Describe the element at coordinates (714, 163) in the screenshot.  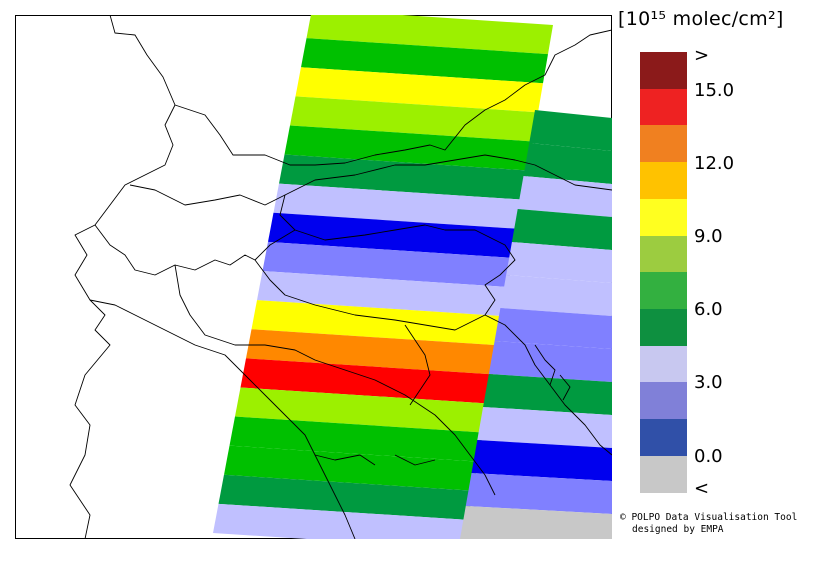
I see `colorbar-tick-label: 12.0` at that location.